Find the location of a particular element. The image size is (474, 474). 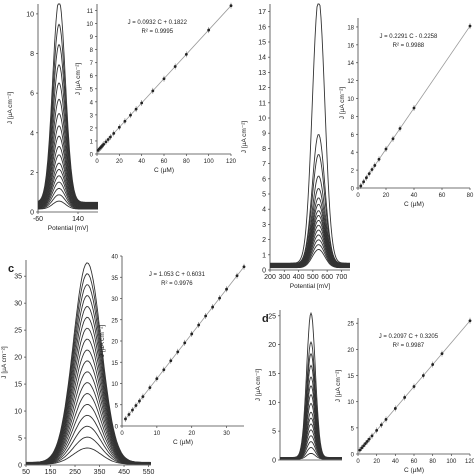

x-tick-label: 50 is located at coordinates (26, 471).